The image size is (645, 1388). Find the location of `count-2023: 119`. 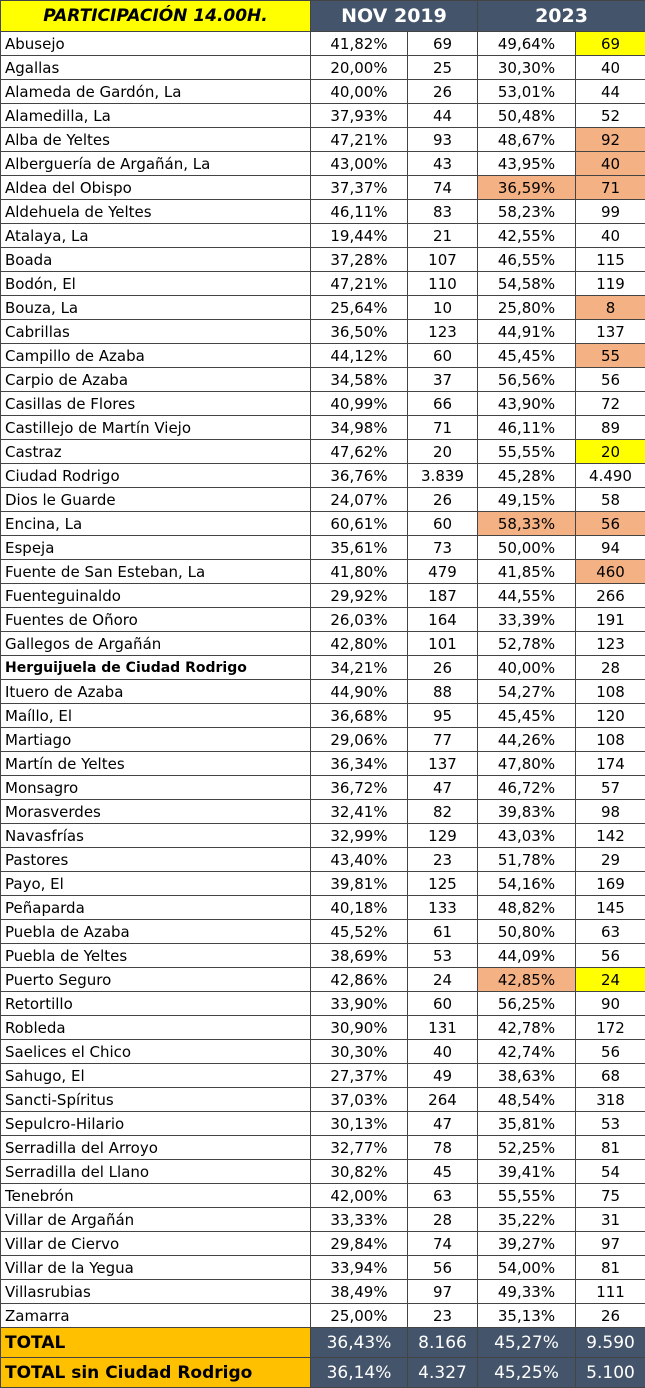

count-2023: 119 is located at coordinates (610, 284).